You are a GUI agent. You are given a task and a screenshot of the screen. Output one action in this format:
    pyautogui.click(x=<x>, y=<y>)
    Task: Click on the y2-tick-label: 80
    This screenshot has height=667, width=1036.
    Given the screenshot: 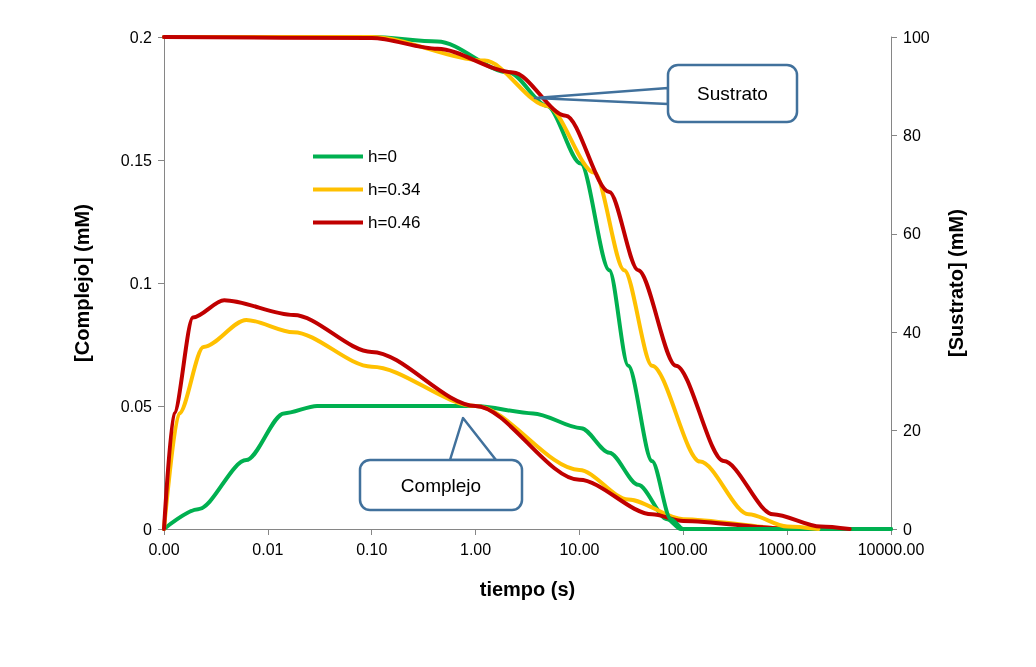 What is the action you would take?
    pyautogui.click(x=912, y=135)
    